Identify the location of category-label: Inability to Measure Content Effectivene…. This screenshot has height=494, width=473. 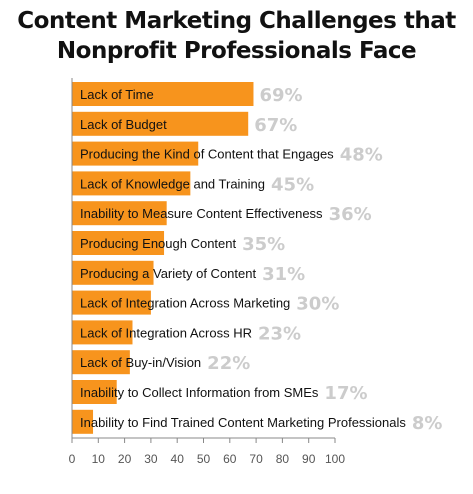
(201, 213).